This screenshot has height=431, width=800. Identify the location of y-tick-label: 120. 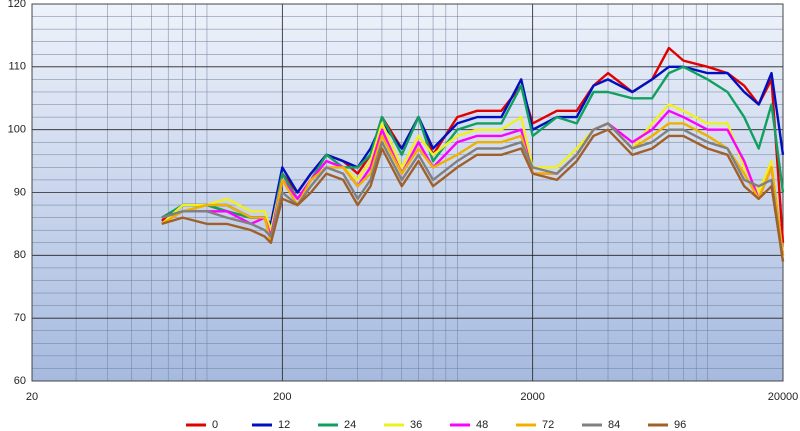
(17, 5).